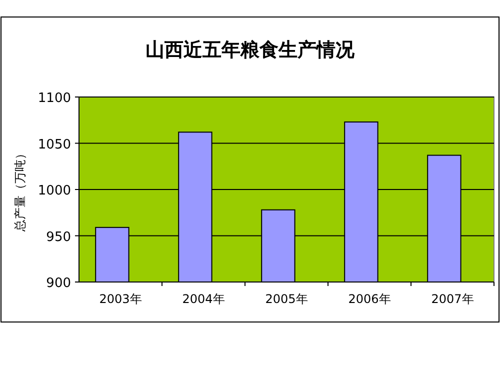 The height and width of the screenshot is (374, 500). I want to click on x-tick-label: 2005年, so click(286, 299).